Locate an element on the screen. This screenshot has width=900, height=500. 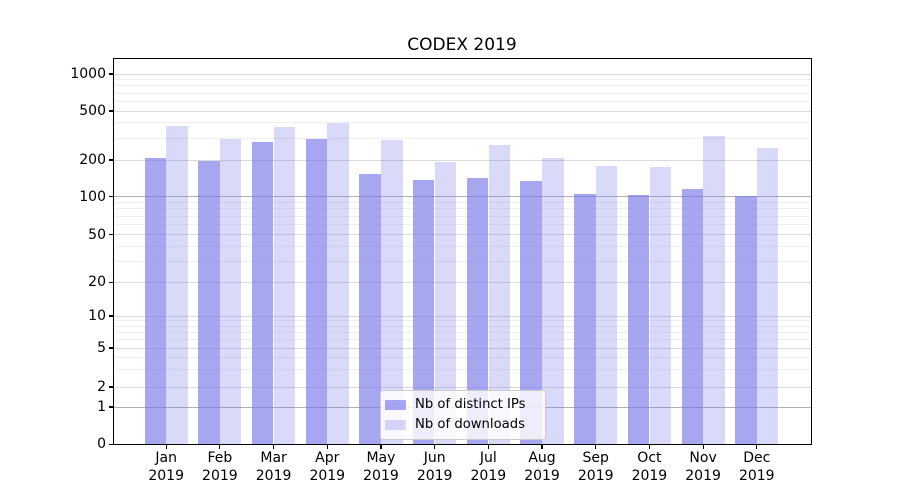
chart-title: CODEX 2019 is located at coordinates (462, 45).